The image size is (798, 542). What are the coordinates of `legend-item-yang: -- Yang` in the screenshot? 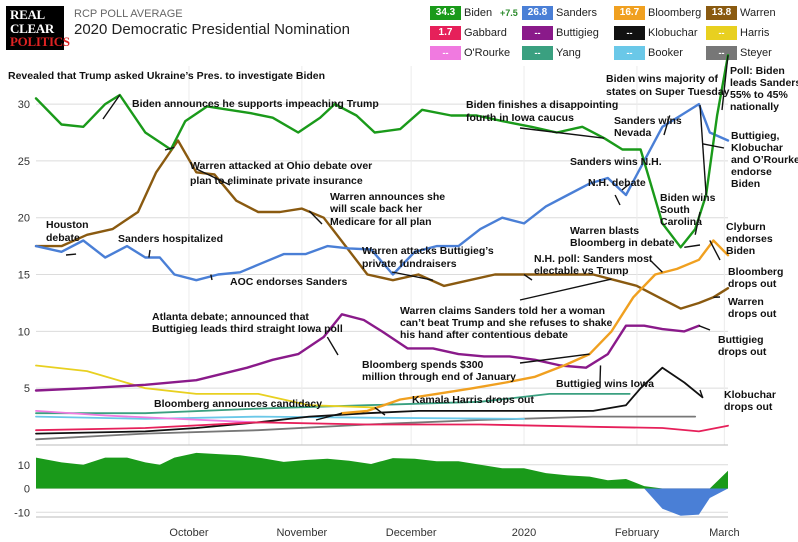 It's located at (568, 52).